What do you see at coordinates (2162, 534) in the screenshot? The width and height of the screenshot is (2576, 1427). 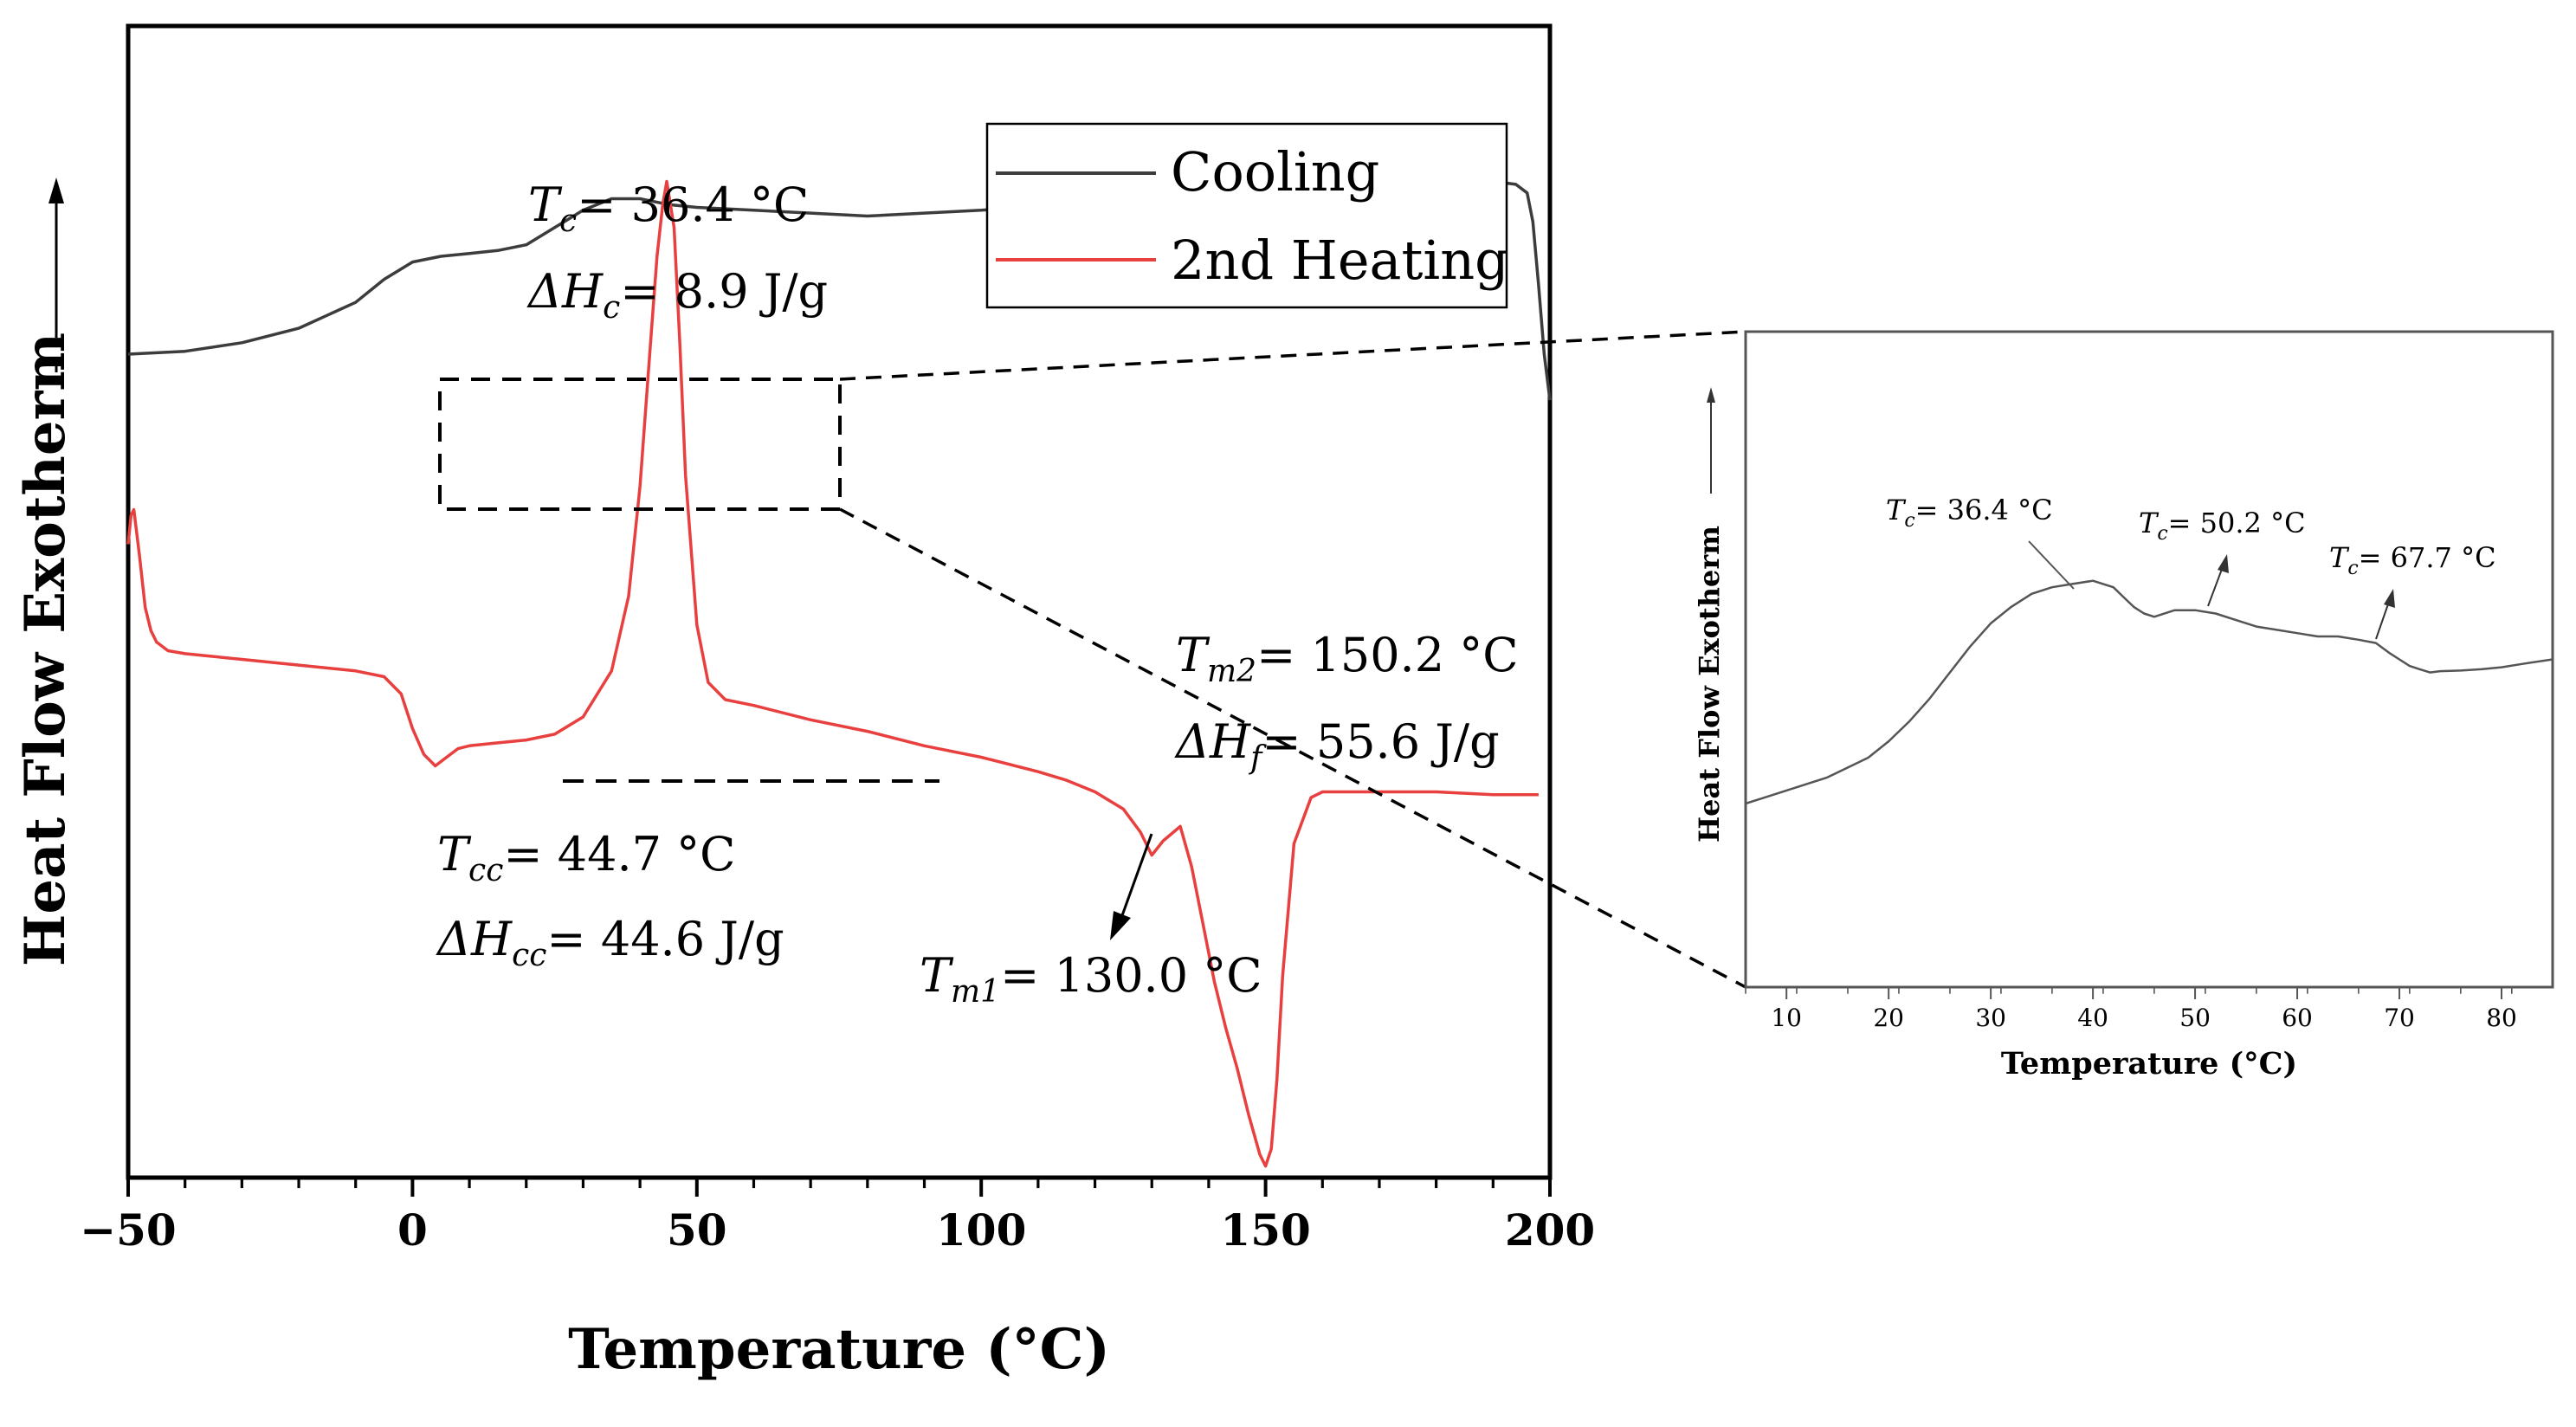 I see `inset-tc2-subscript: c` at bounding box center [2162, 534].